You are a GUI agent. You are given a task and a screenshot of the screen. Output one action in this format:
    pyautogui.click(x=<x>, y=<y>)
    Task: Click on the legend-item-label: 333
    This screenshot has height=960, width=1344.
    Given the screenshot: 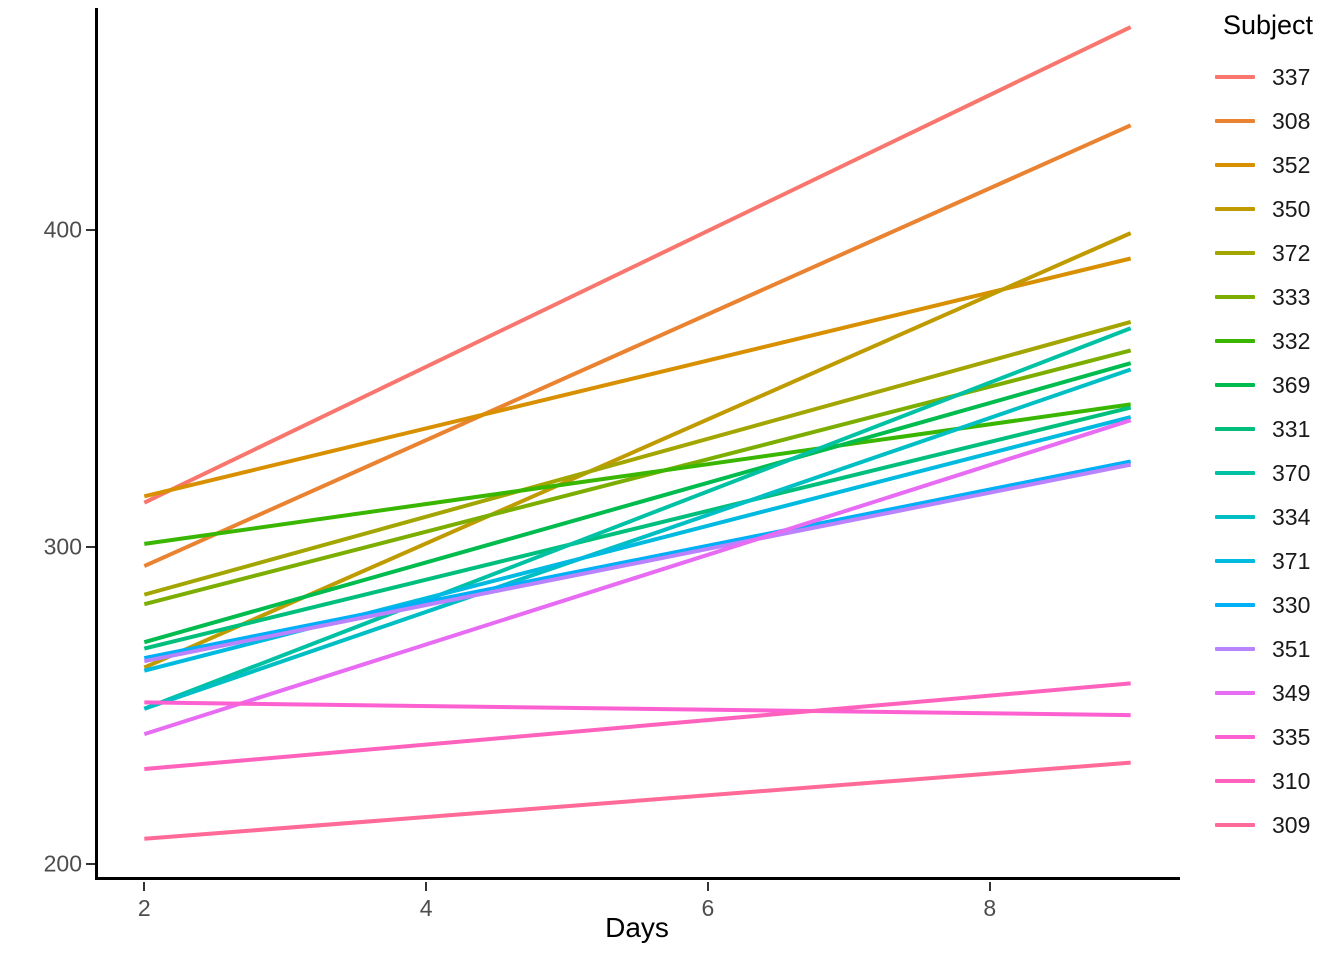 What is the action you would take?
    pyautogui.click(x=1291, y=296)
    